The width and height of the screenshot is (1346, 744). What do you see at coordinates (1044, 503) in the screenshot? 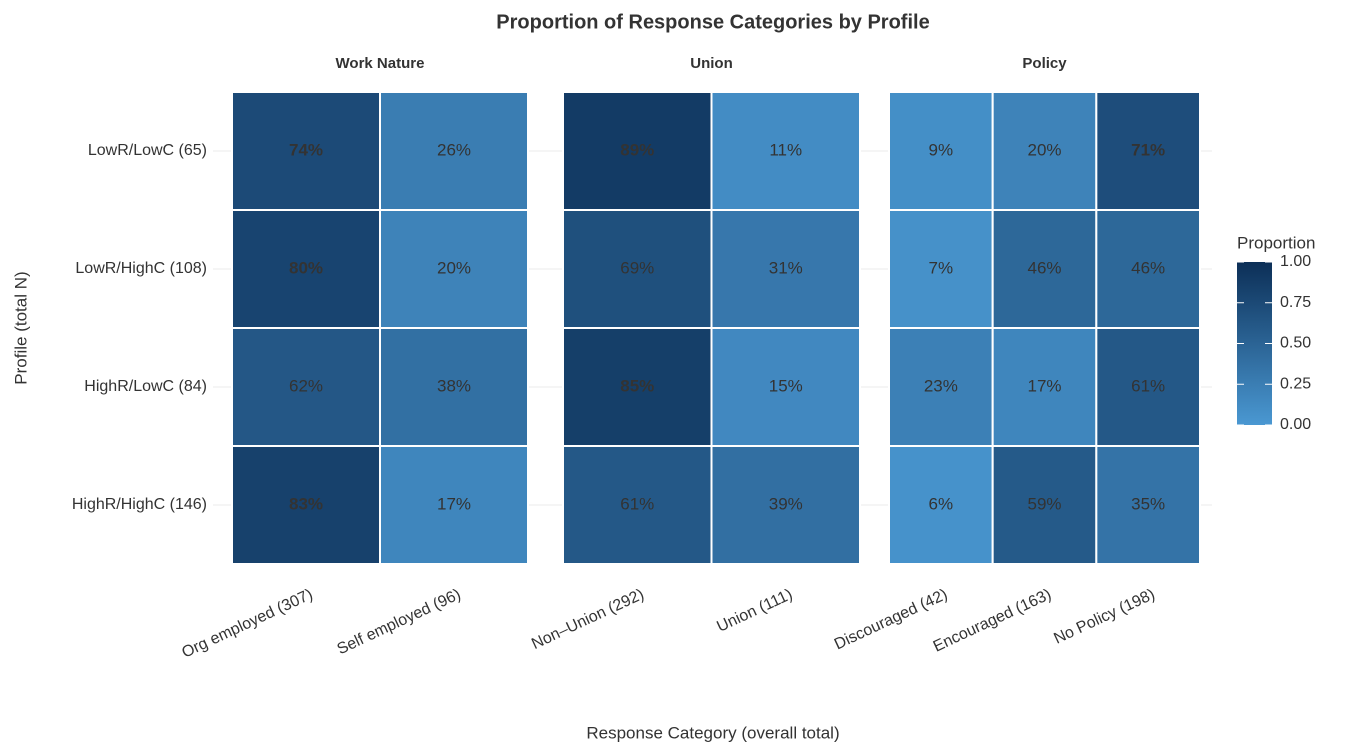
I see `cell-label: 59%` at bounding box center [1044, 503].